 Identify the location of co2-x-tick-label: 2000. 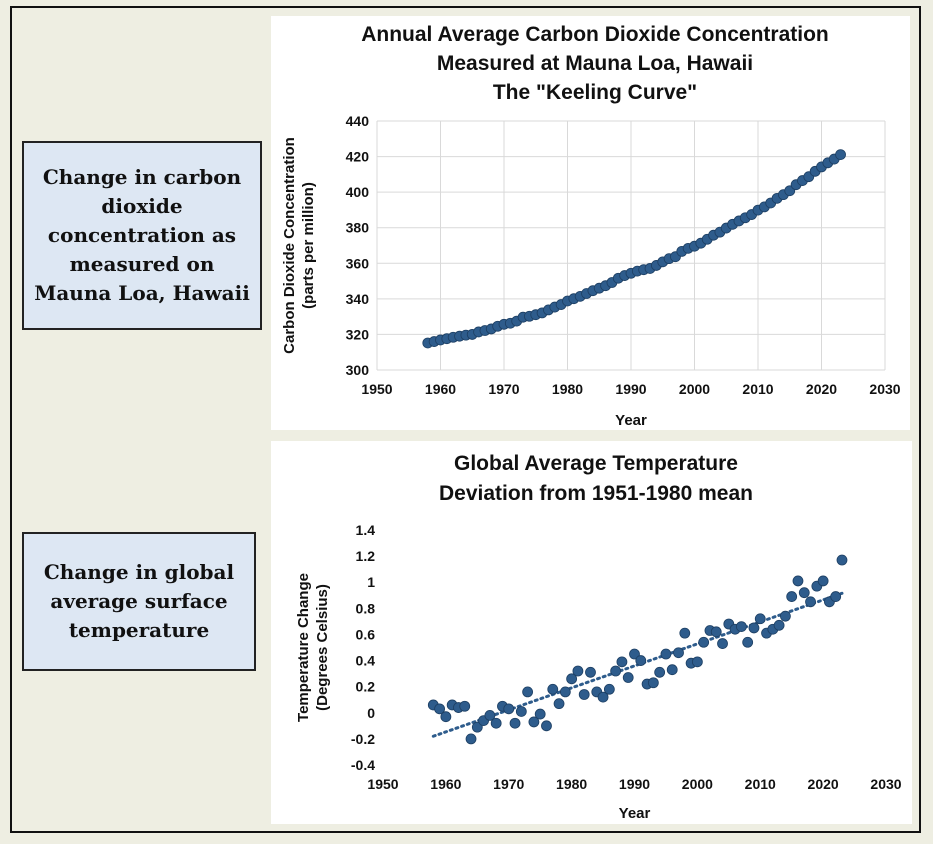
(694, 389).